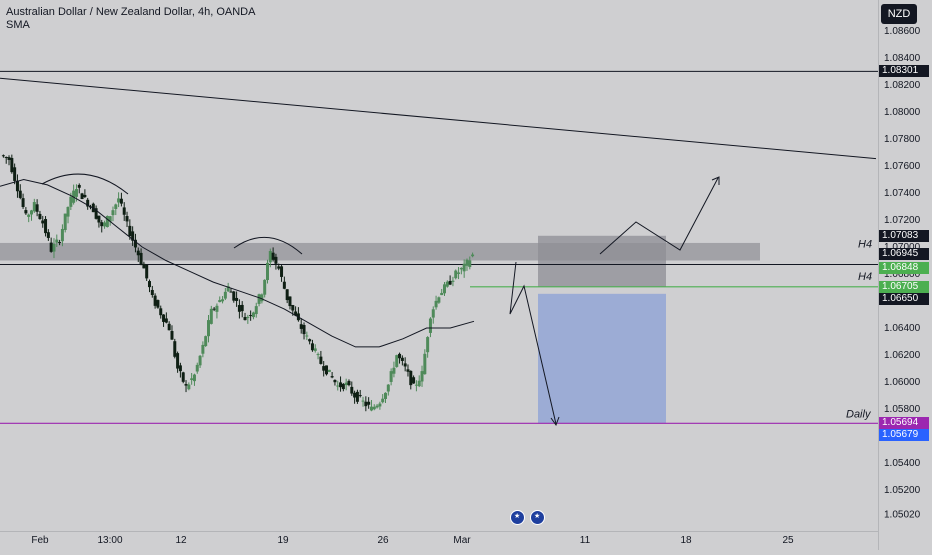  I want to click on time-tick-label: 11, so click(585, 540).